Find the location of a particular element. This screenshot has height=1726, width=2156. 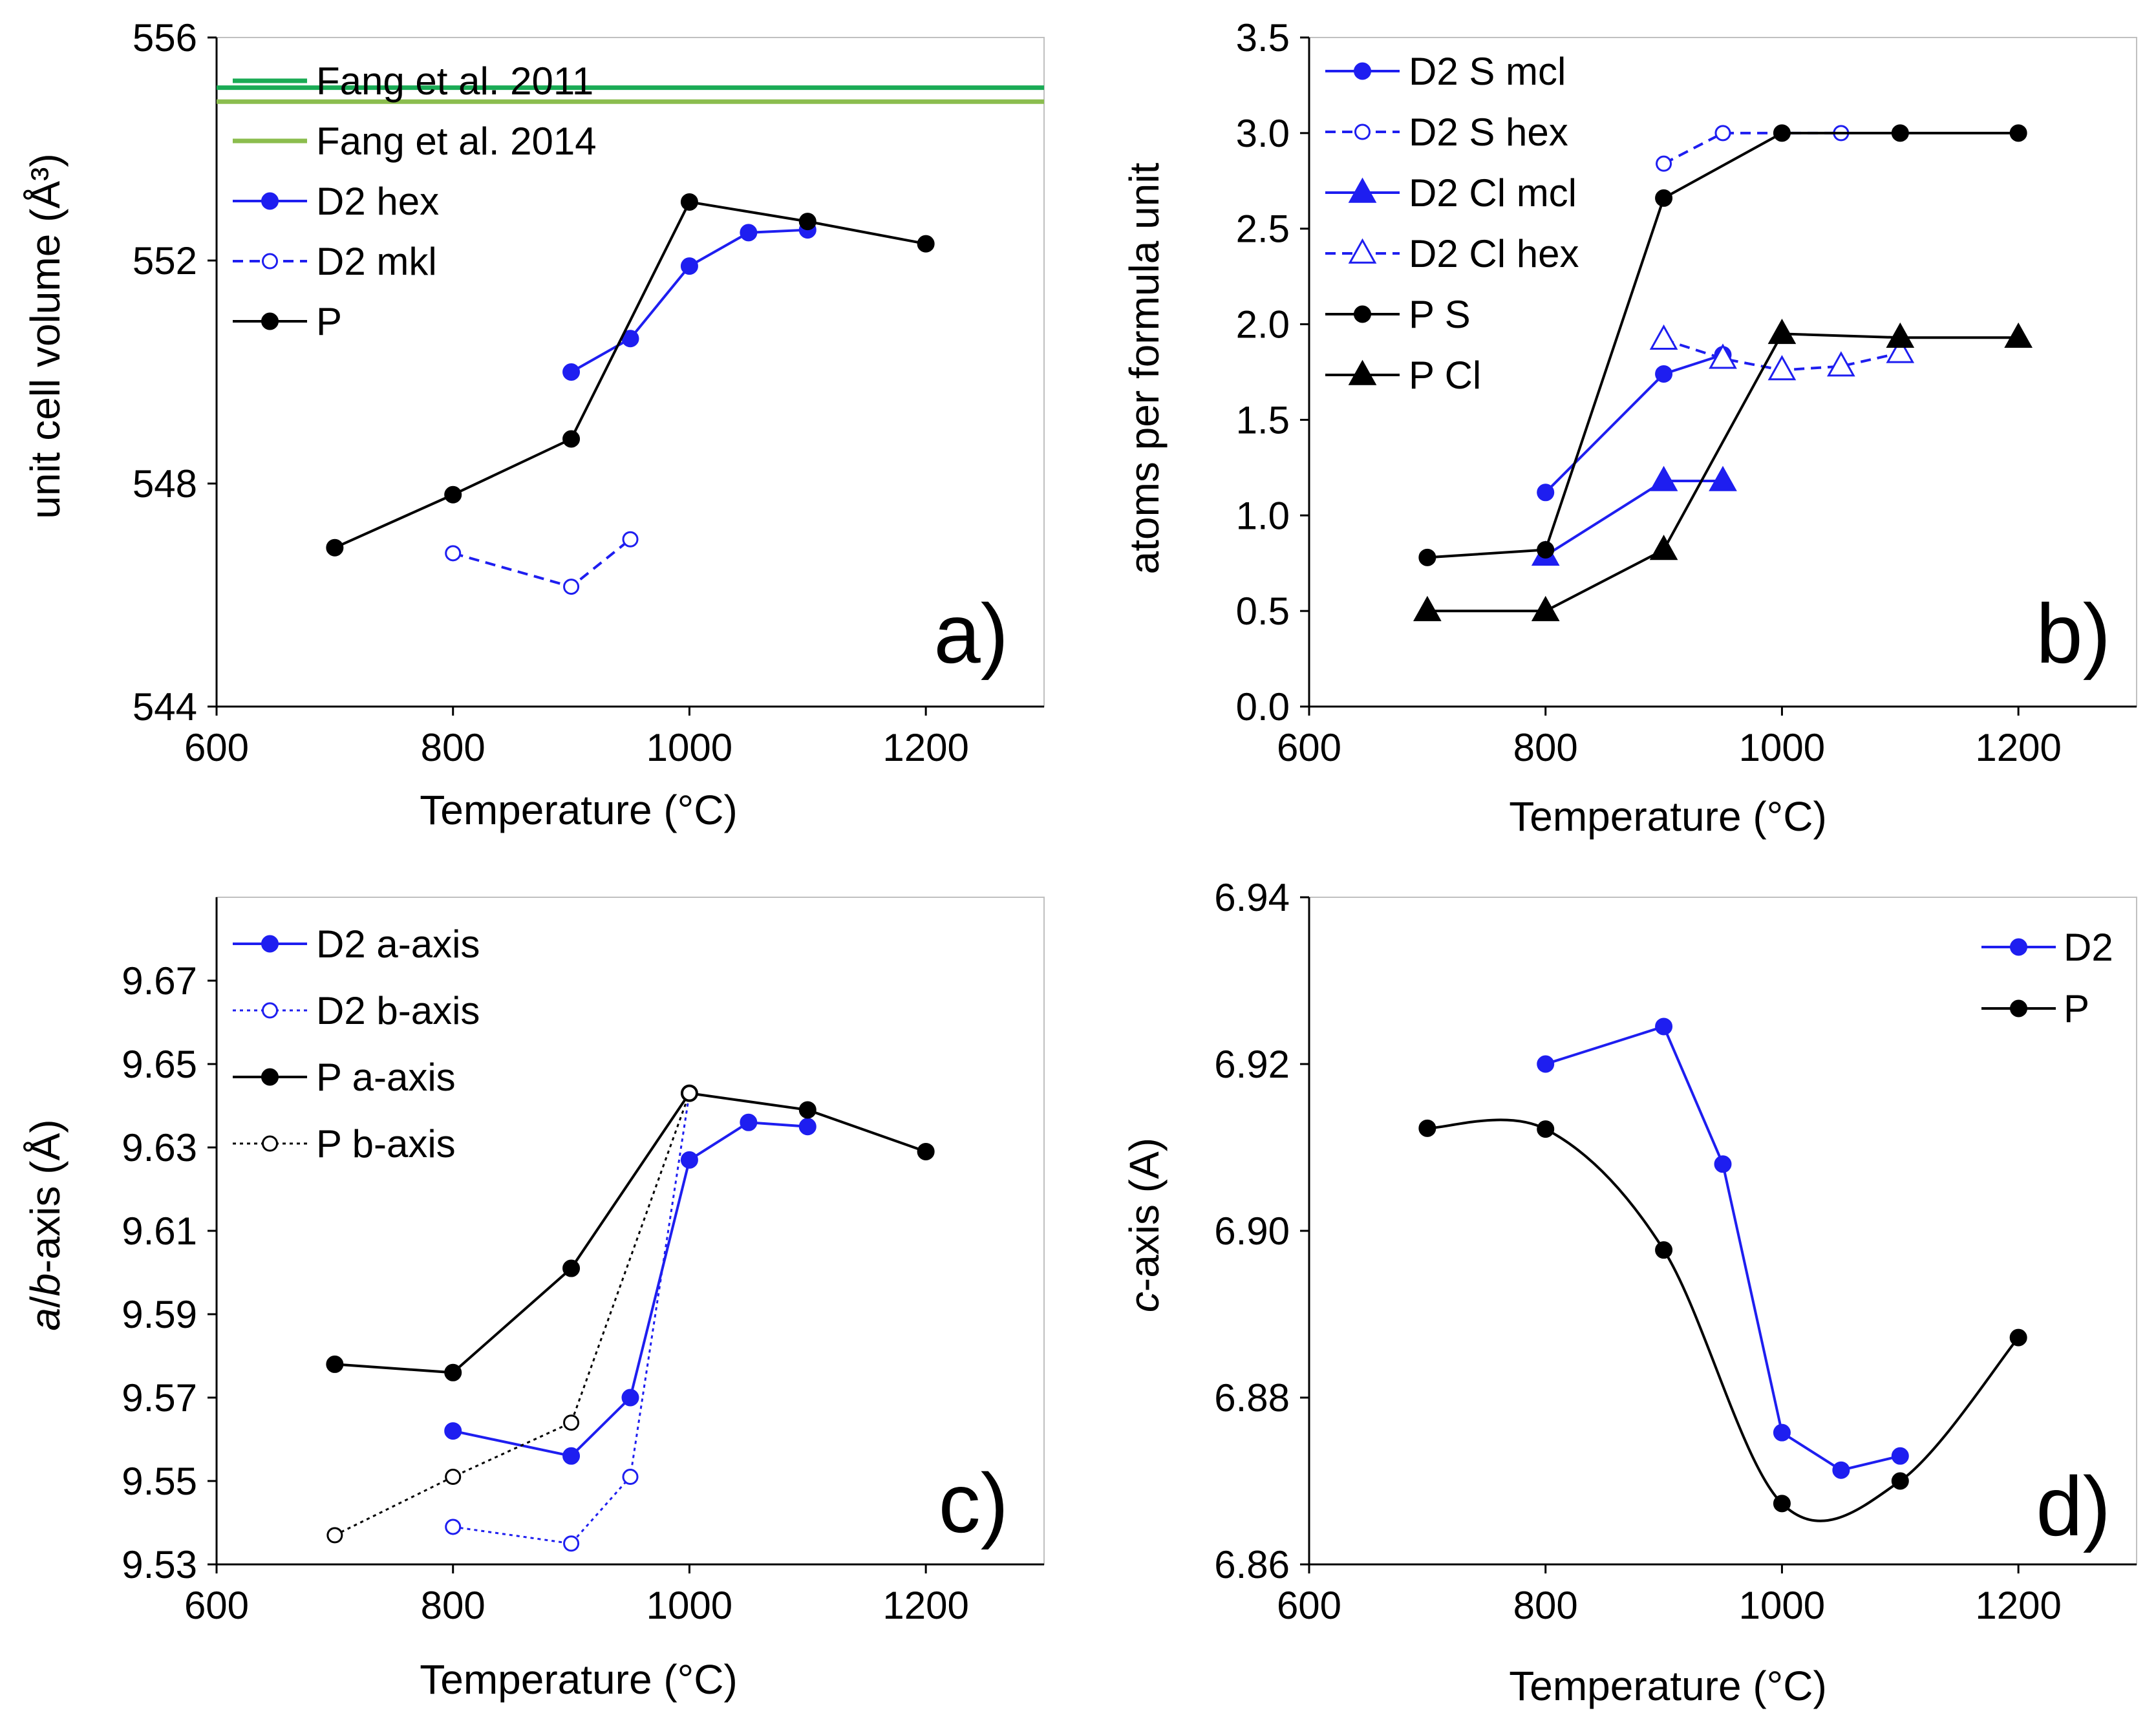

panel-a-x-tick-label: 1200 is located at coordinates (925, 747).